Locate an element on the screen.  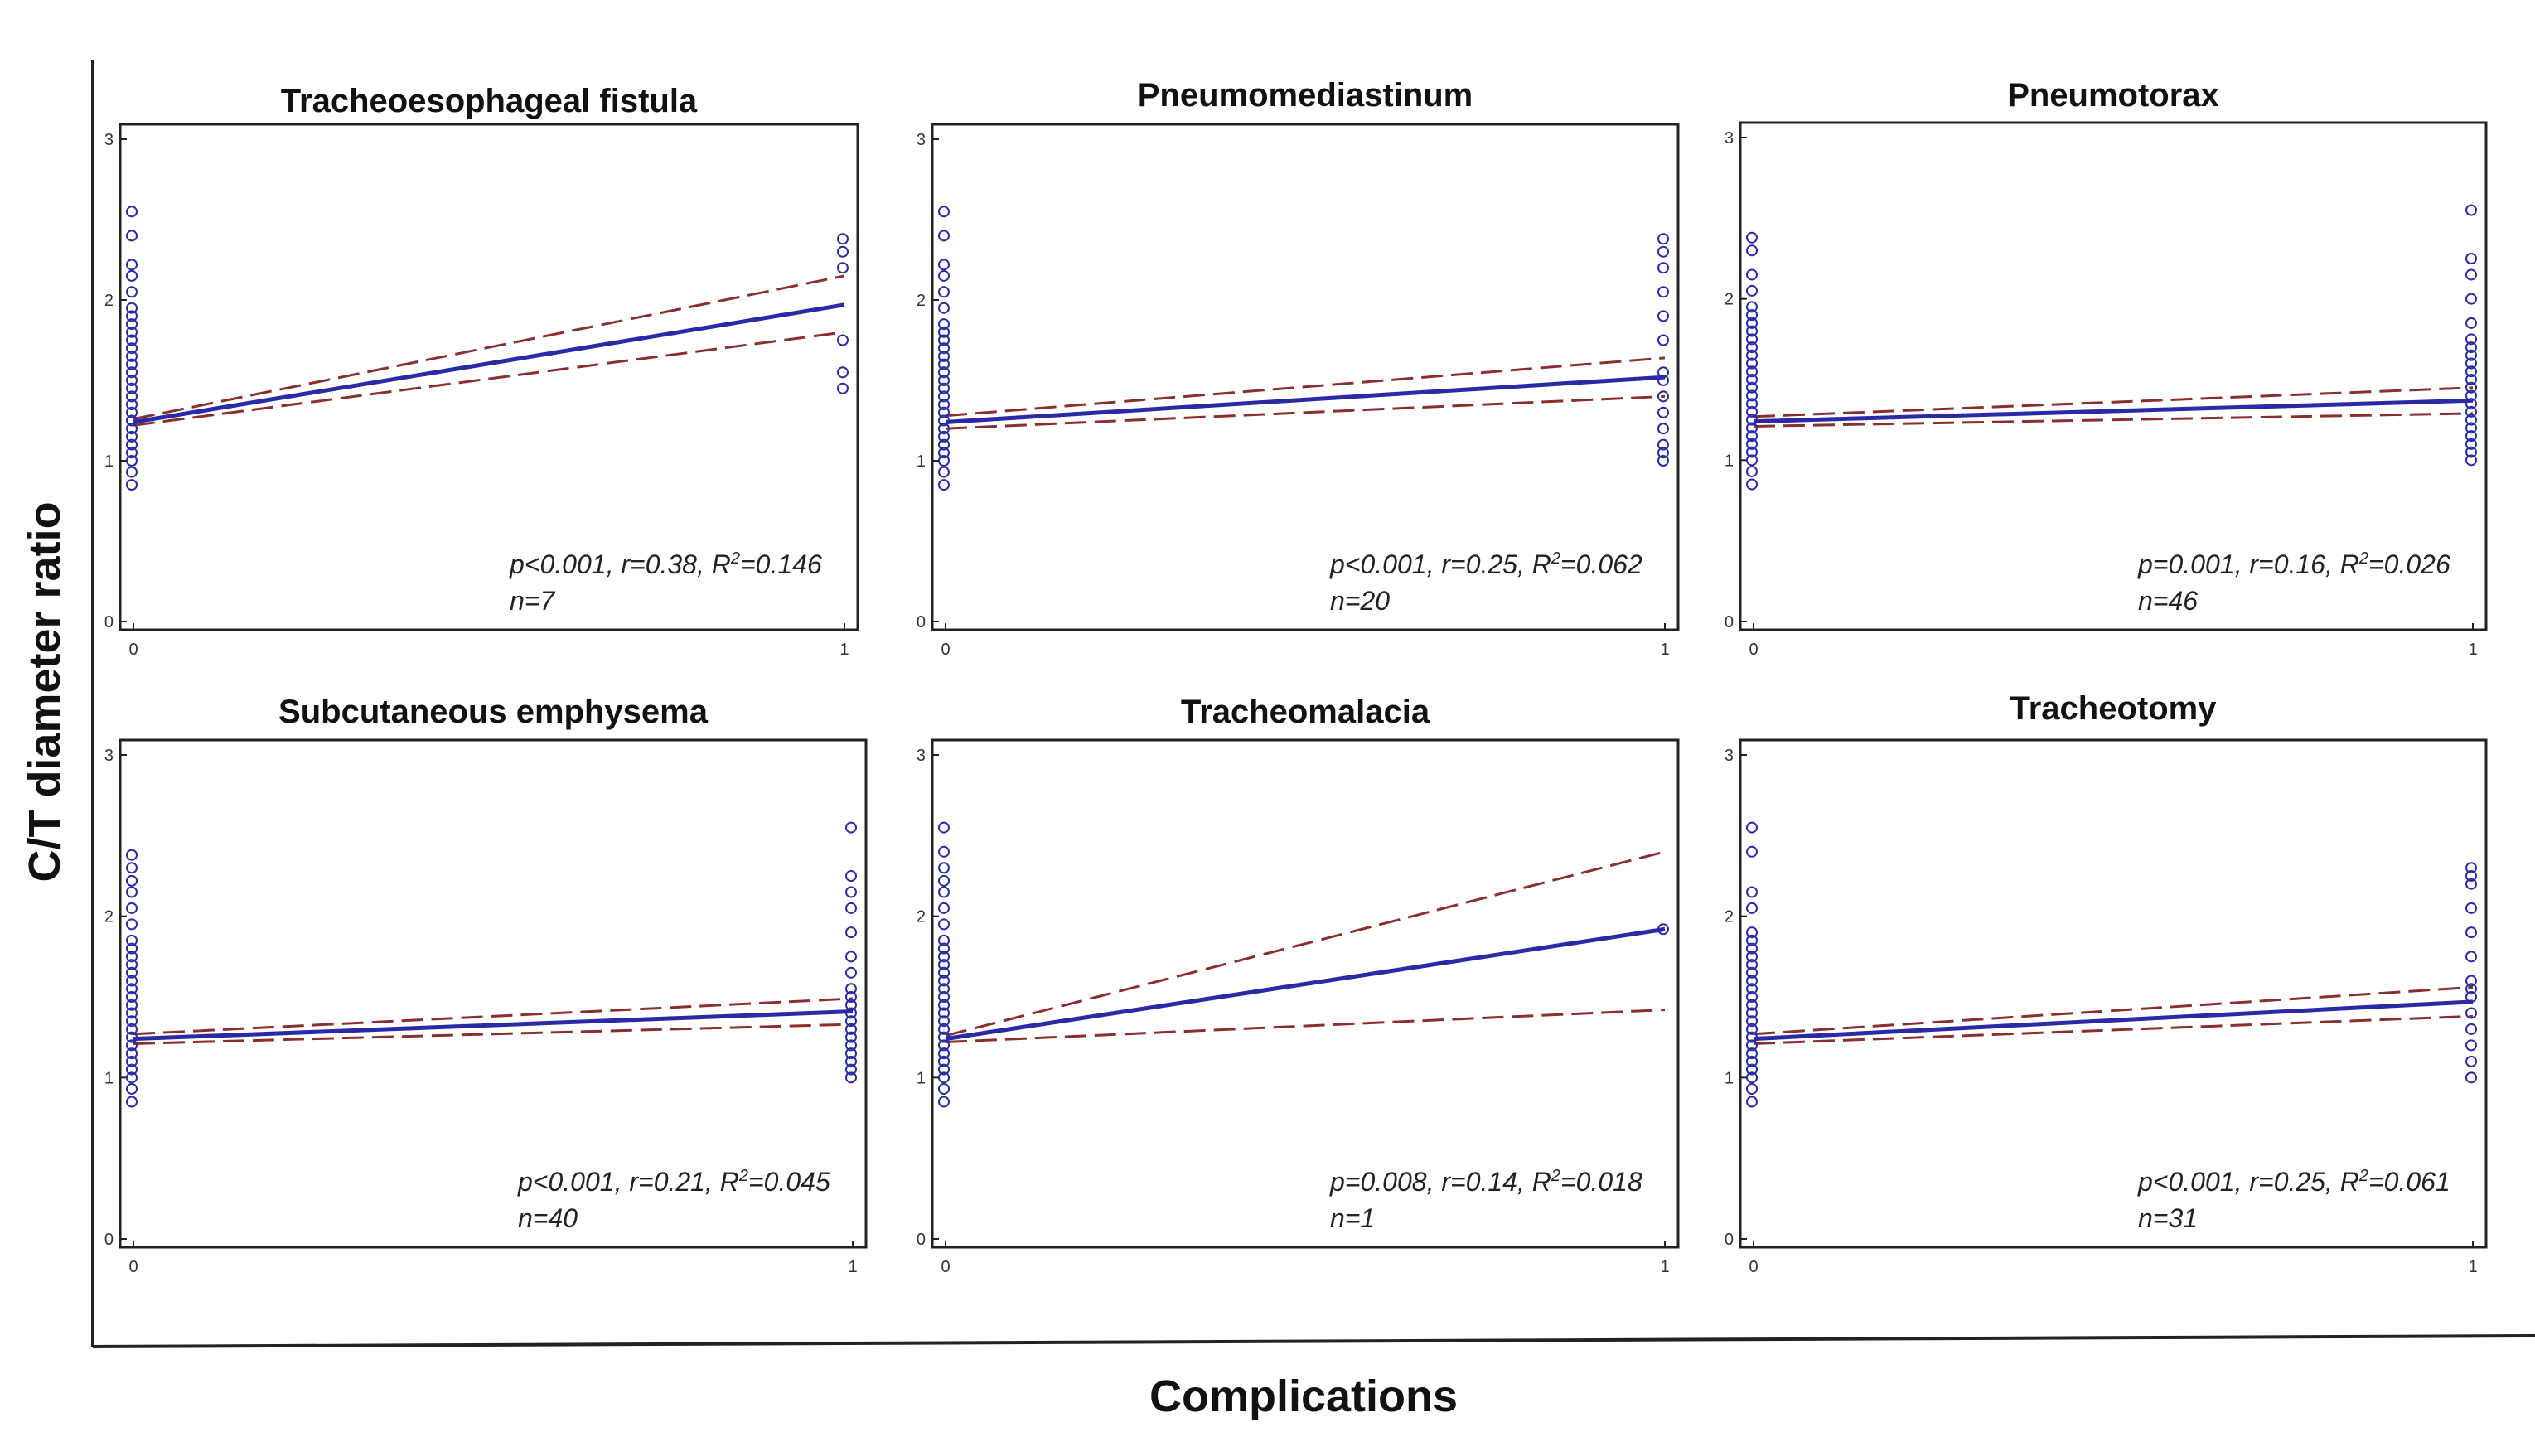
stats-r2: =0.018 is located at coordinates (1601, 1182).